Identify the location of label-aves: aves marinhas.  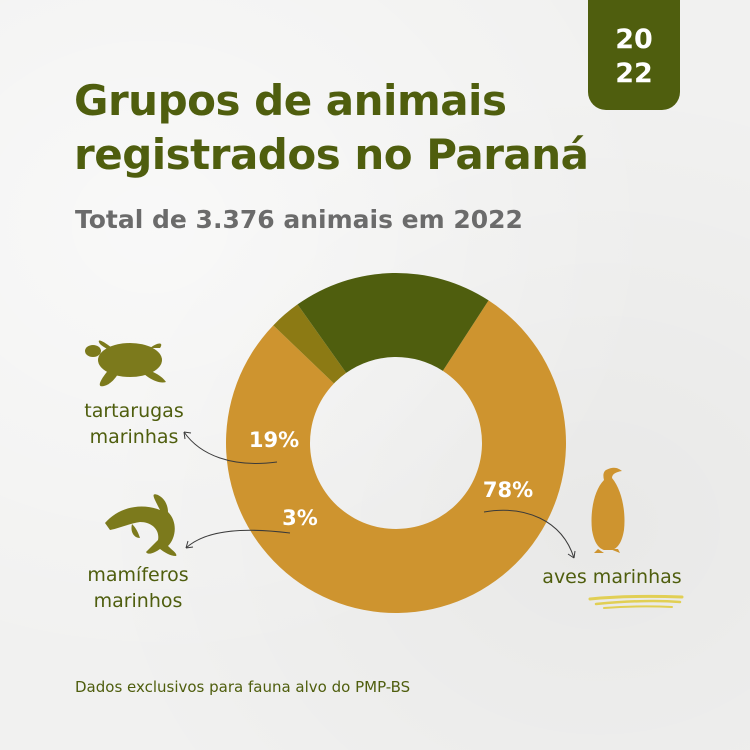
(612, 577).